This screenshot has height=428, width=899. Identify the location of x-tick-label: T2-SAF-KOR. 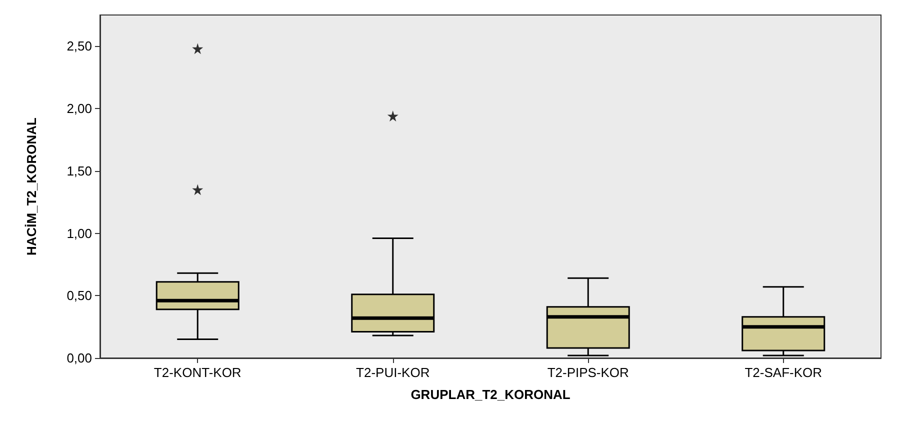
(783, 372).